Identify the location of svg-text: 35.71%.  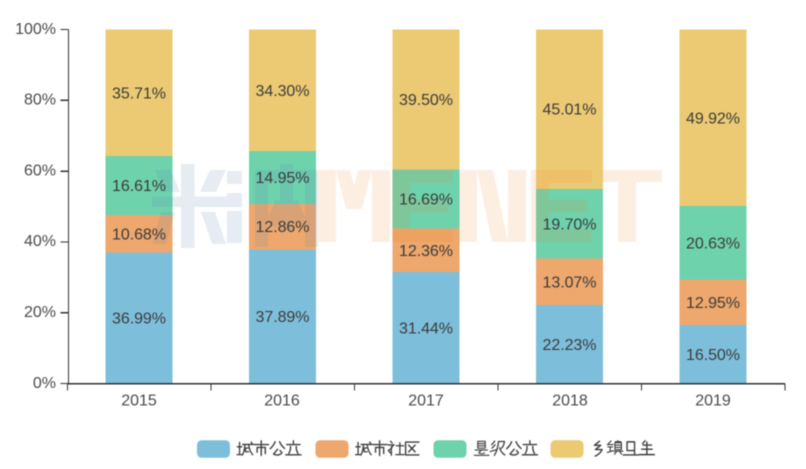
(139, 93).